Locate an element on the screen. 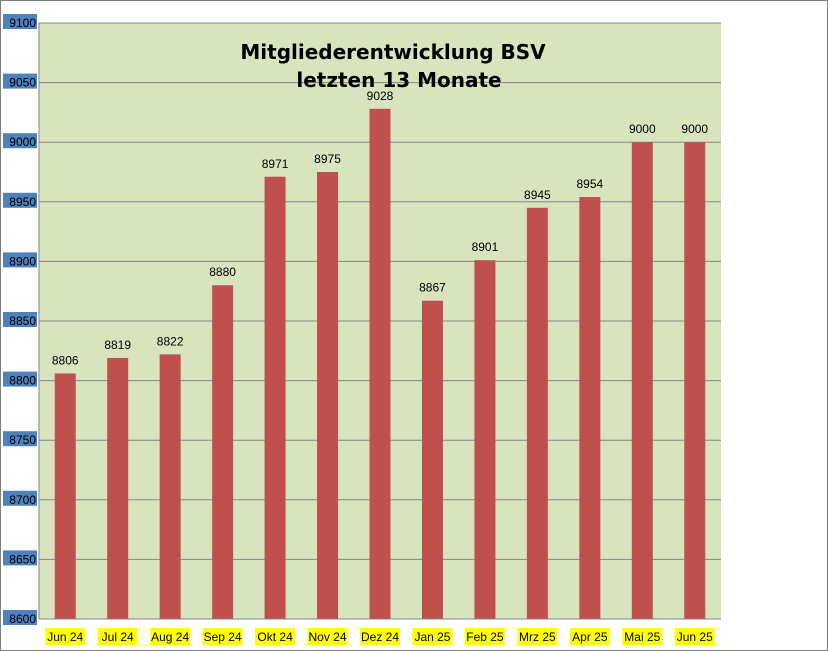  y-tick-label: 8600 is located at coordinates (22, 619).